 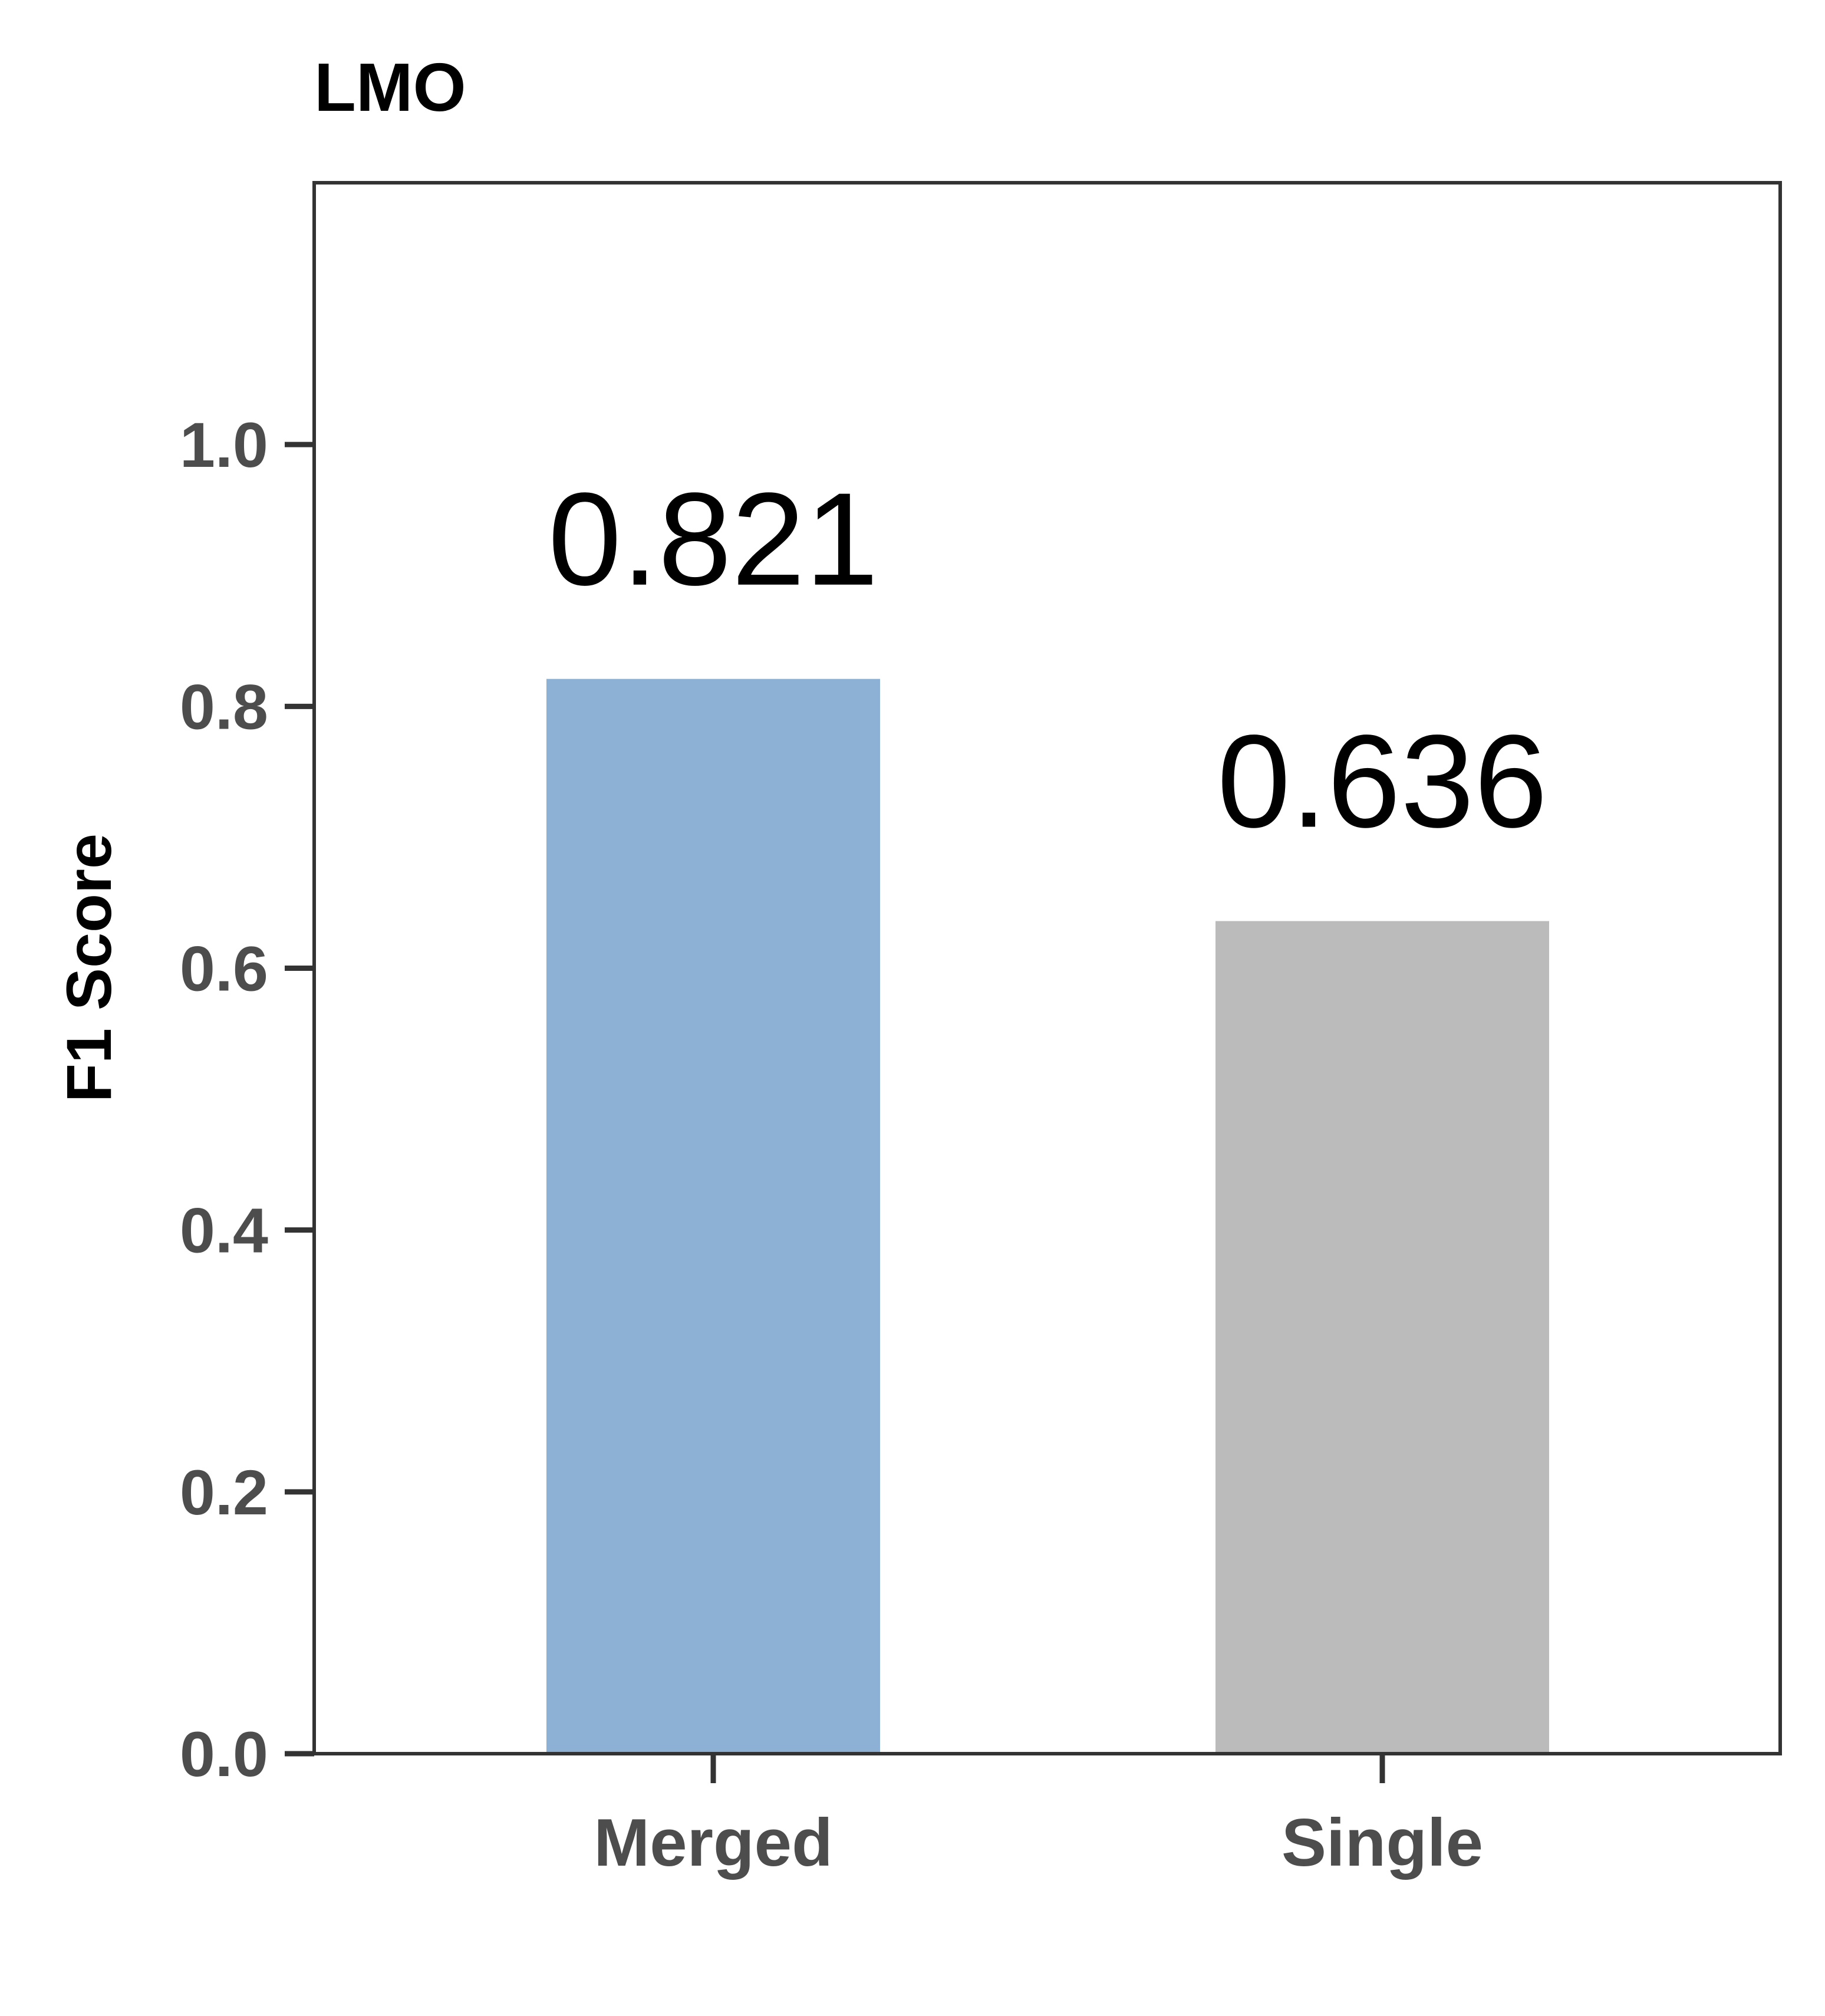 What do you see at coordinates (247, 1099) in the screenshot?
I see `y-axis: 0.0 0.2 0.4 0.6 0.8 1.0` at bounding box center [247, 1099].